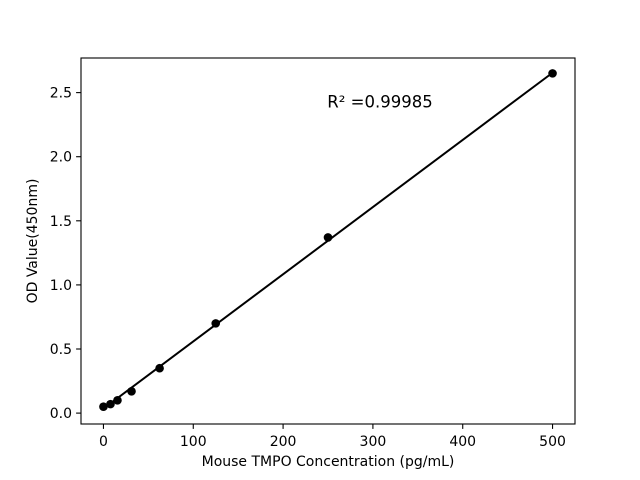 This screenshot has width=640, height=480. I want to click on x-tick-label: 100, so click(193, 442).